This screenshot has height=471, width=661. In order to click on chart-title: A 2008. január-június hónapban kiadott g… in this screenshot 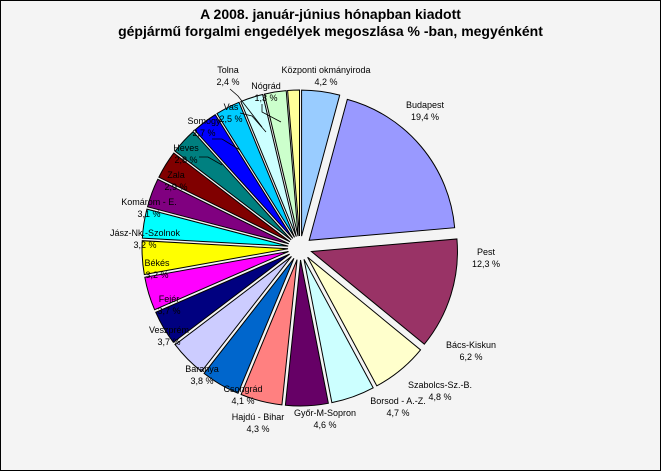, I will do `click(330, 23)`.